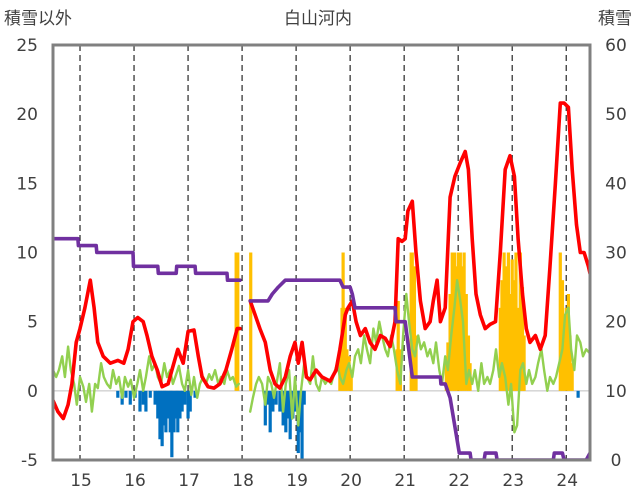 Image resolution: width=636 pixels, height=501 pixels. What do you see at coordinates (189, 481) in the screenshot?
I see `x-tick-label: 17` at bounding box center [189, 481].